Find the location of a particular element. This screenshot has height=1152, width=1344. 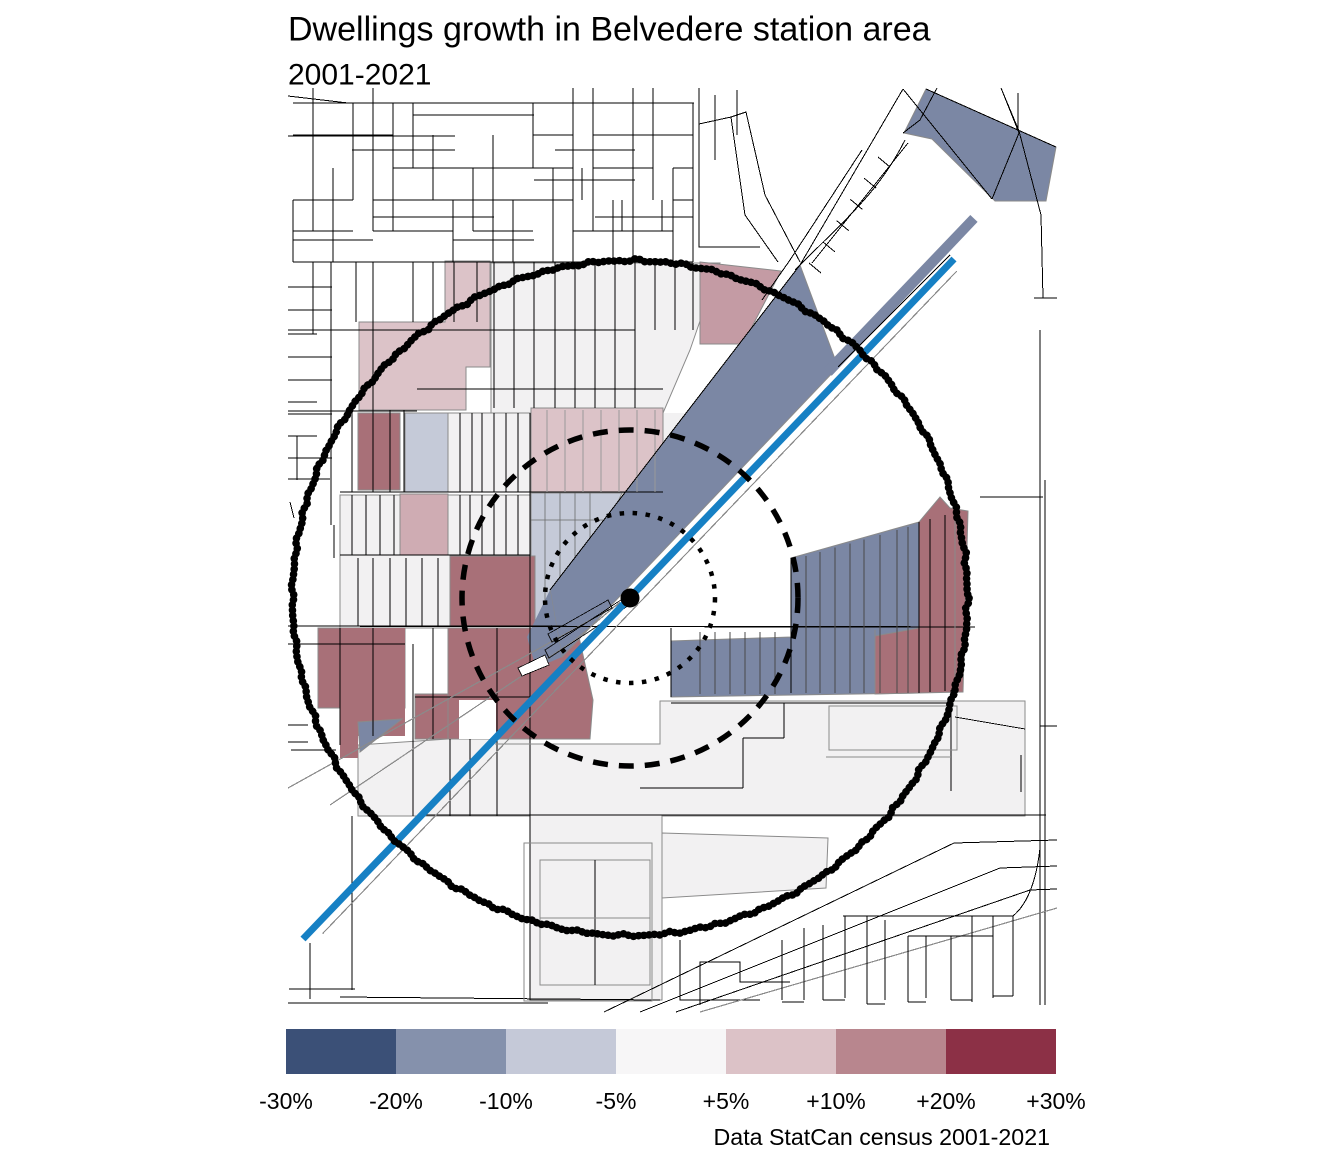

svg-text: -10% is located at coordinates (506, 1101).